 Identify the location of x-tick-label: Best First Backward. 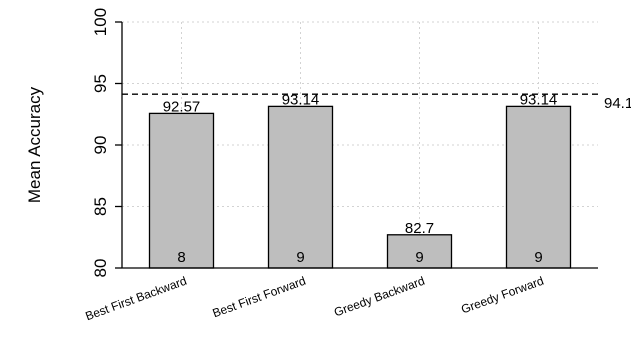
(135, 299).